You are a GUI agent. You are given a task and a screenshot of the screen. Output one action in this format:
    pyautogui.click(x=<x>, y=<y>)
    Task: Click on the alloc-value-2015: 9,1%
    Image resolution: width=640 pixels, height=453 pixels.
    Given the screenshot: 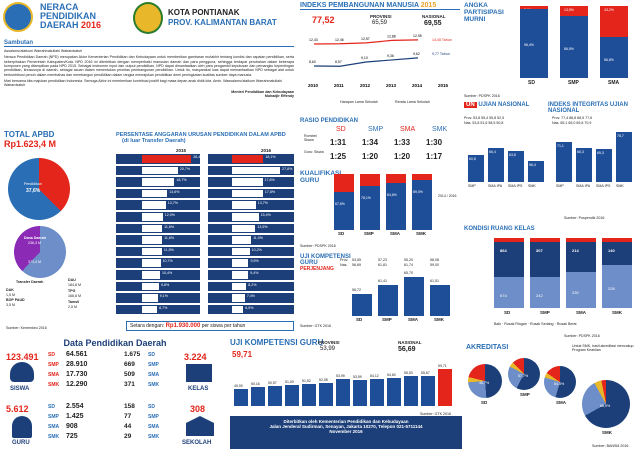 What is the action you would take?
    pyautogui.click(x=163, y=296)
    